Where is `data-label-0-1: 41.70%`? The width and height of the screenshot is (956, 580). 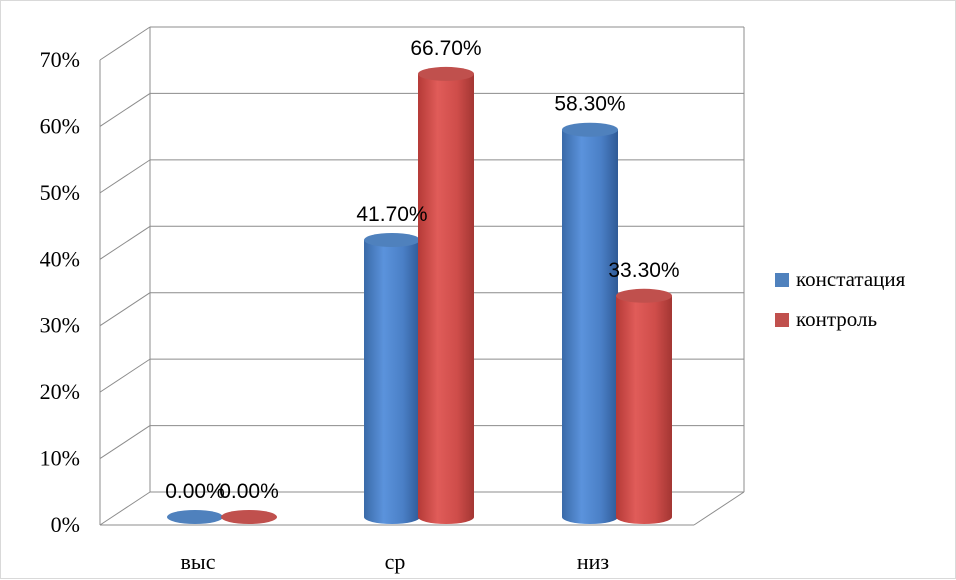
data-label-0-1: 41.70% is located at coordinates (391, 214).